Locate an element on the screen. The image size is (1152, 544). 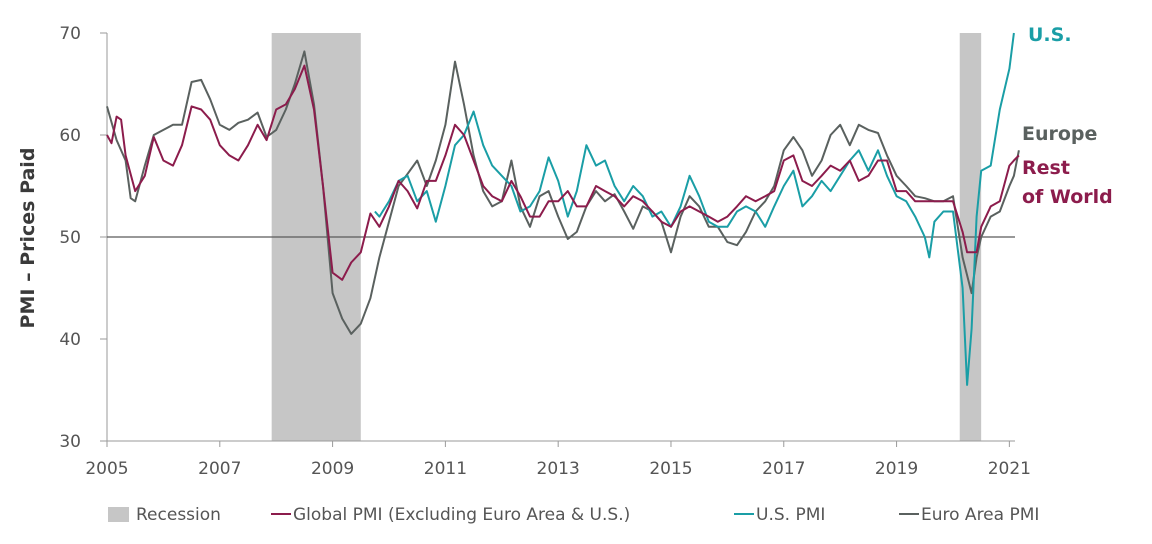
end-label-1: U.S. is located at coordinates (1050, 35).